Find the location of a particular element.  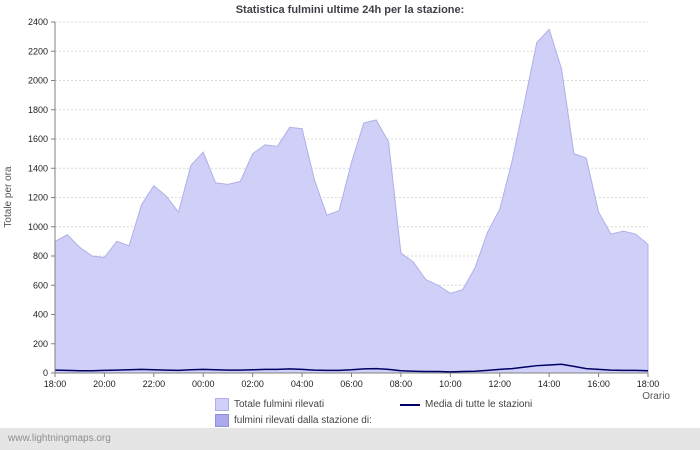

svg-text: 1000 is located at coordinates (38, 227).